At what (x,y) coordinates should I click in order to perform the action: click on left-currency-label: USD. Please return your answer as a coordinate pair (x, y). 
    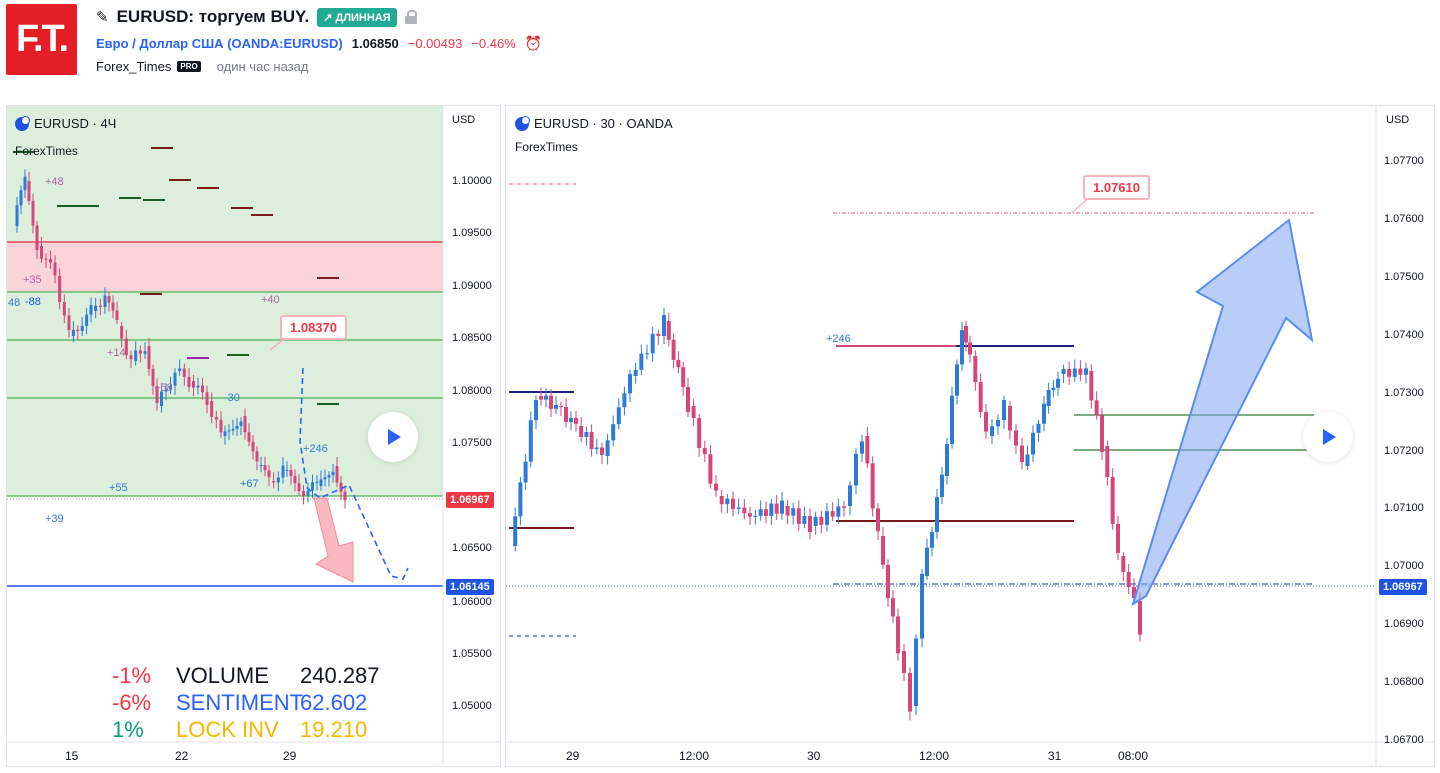
    Looking at the image, I should click on (464, 120).